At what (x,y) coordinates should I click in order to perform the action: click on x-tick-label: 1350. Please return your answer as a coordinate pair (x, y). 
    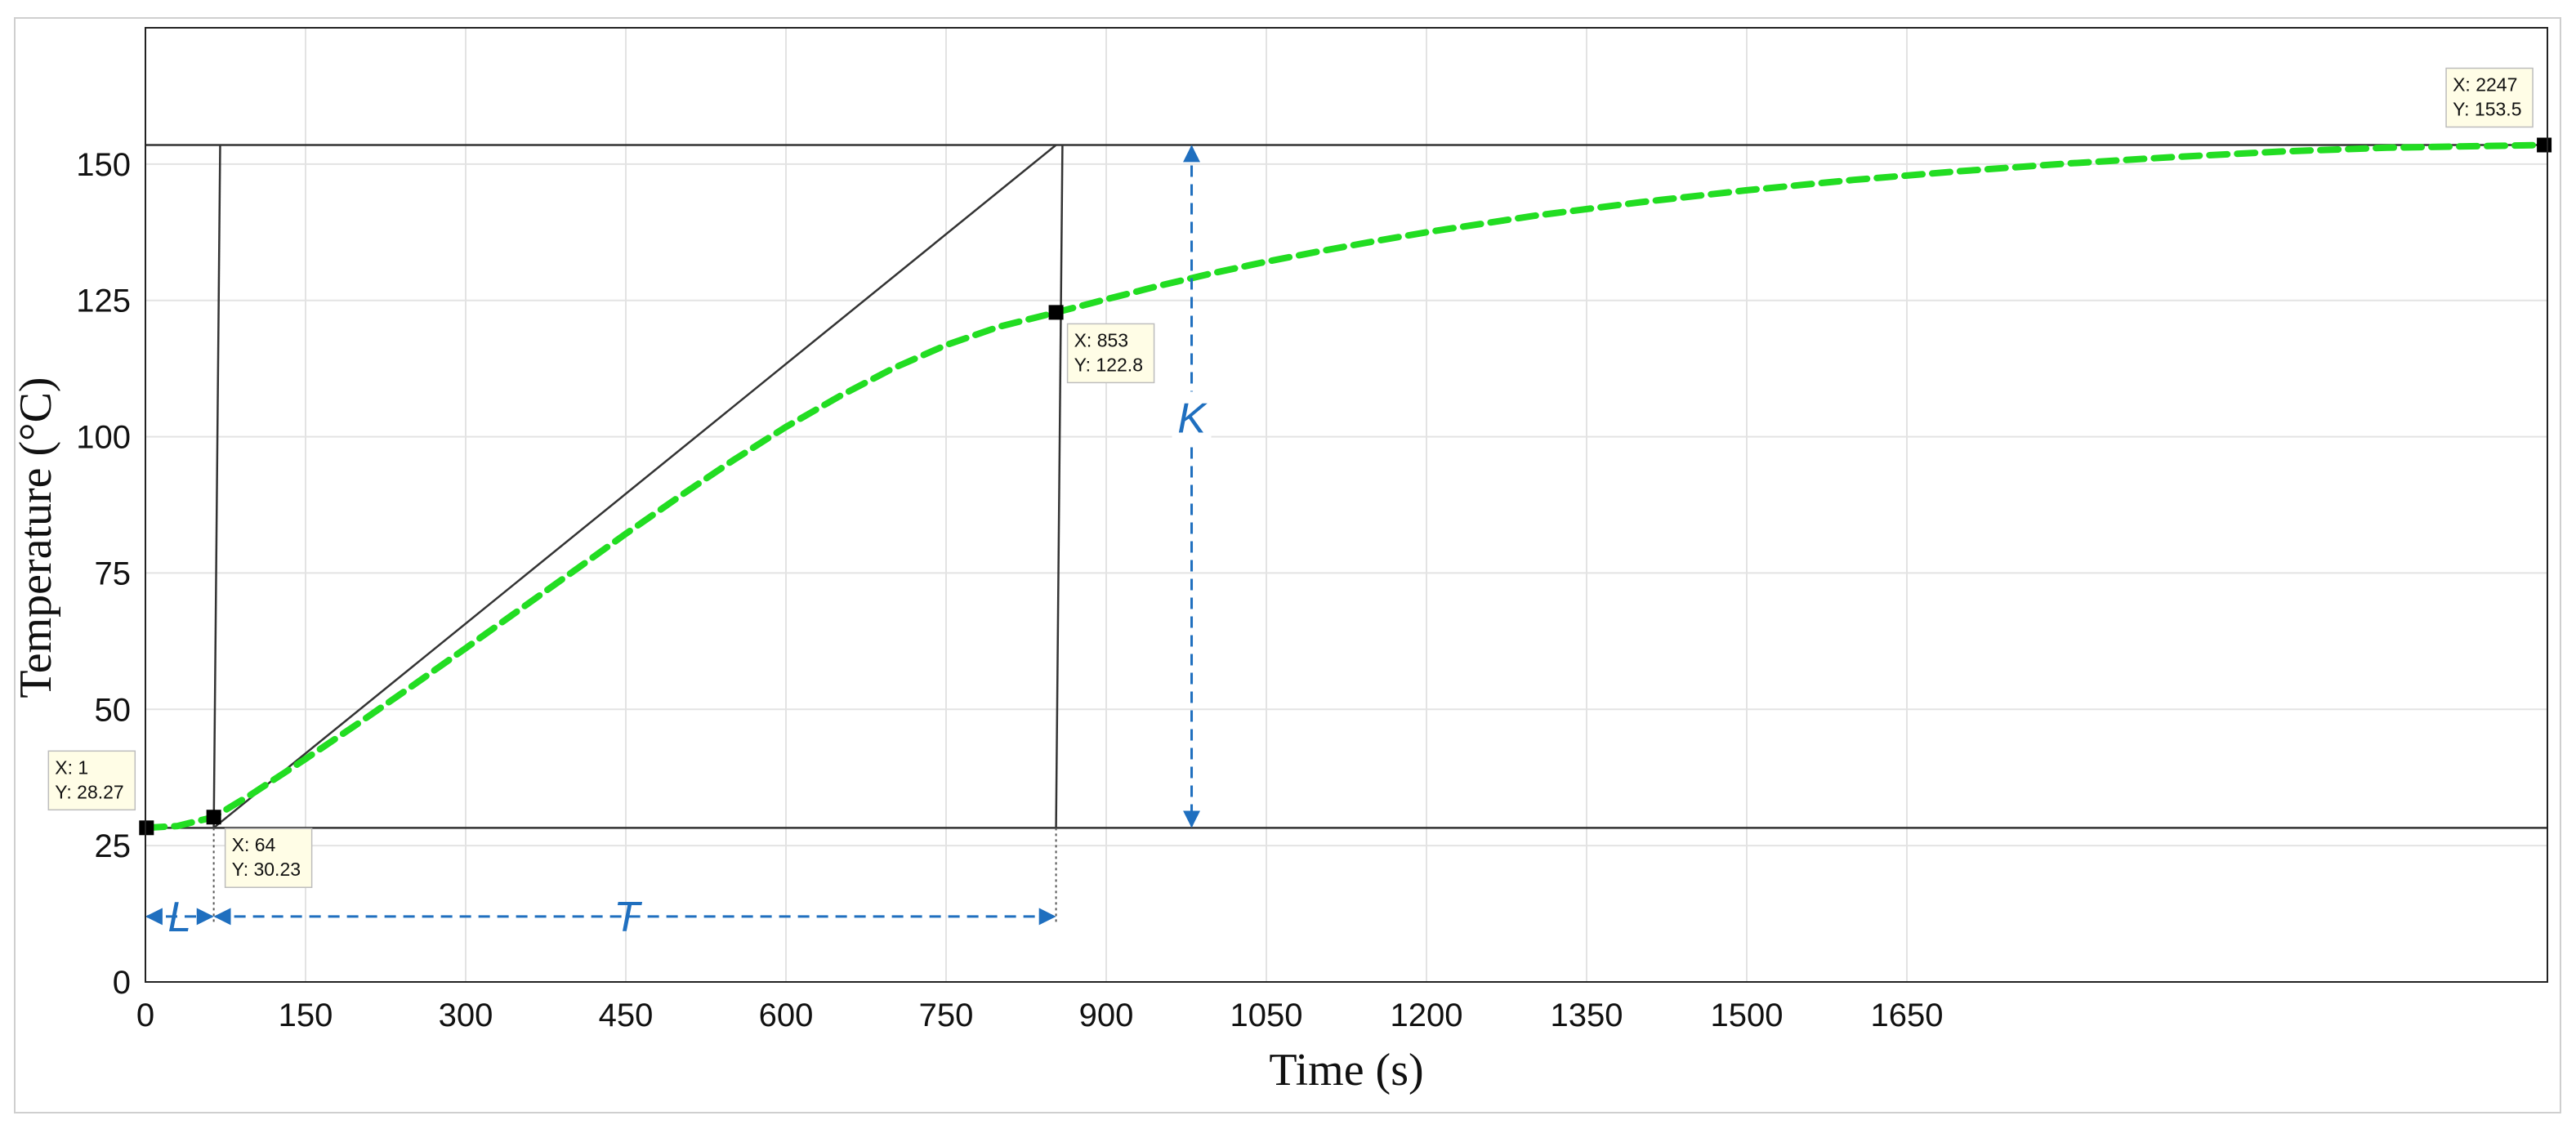
    Looking at the image, I should click on (1587, 1015).